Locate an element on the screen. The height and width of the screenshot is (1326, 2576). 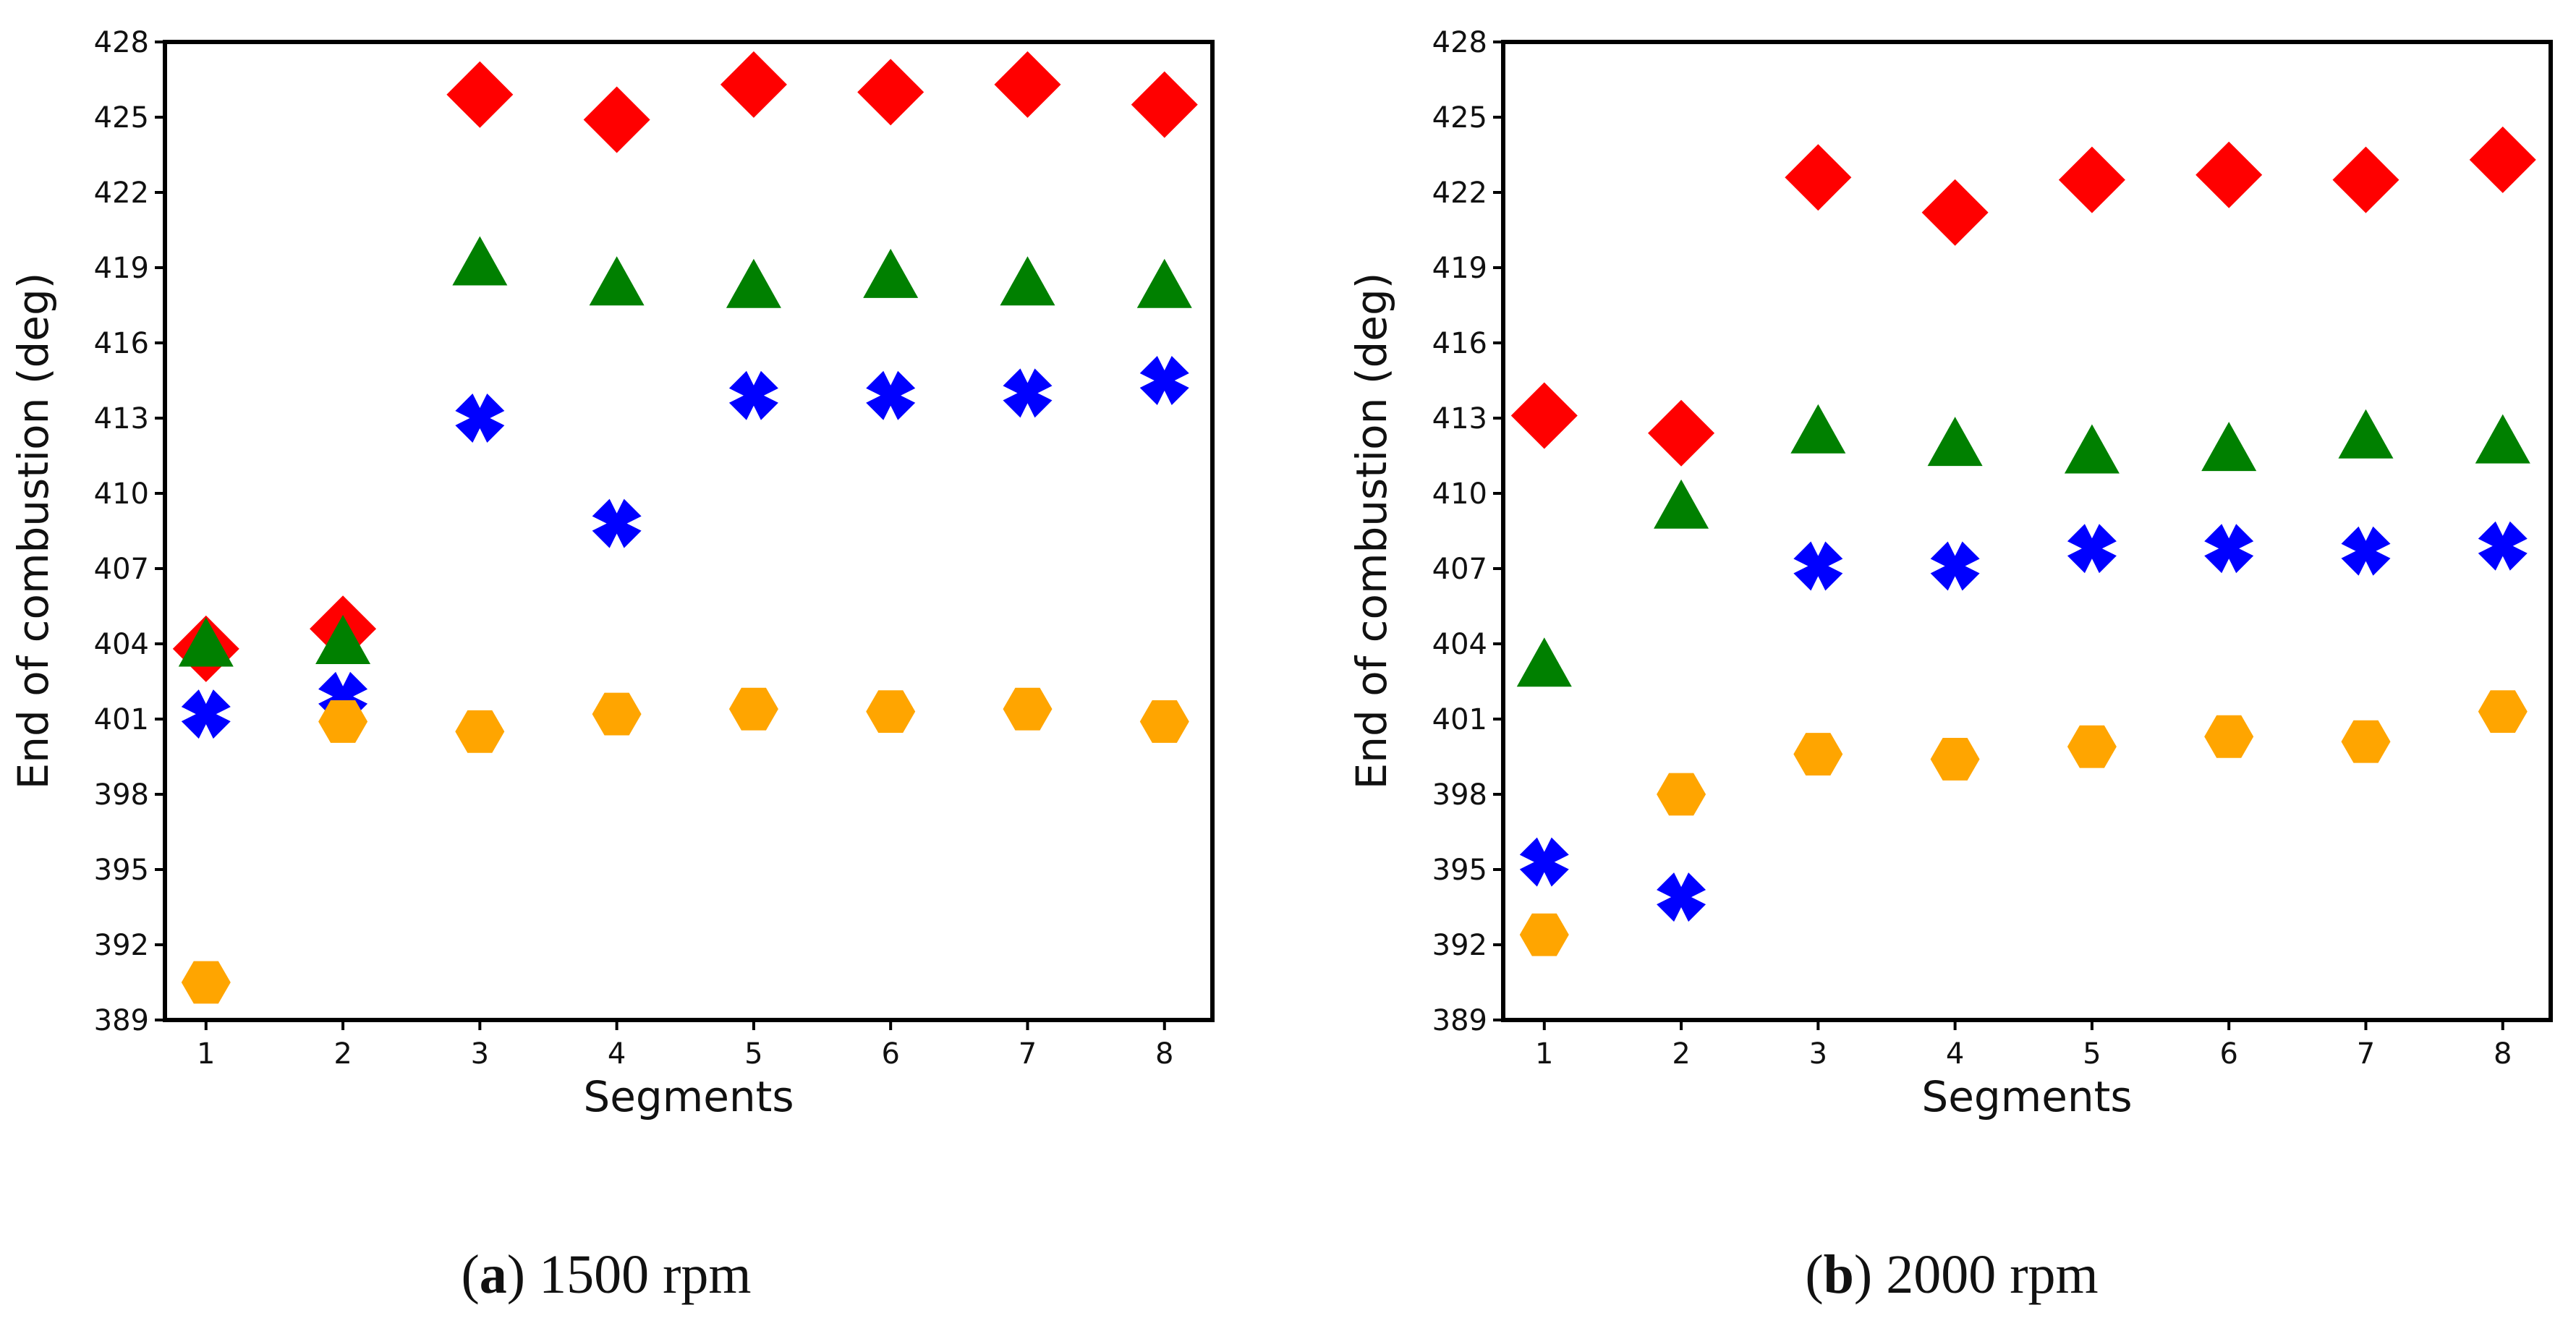
y-tick-label: 407 is located at coordinates (121, 569).